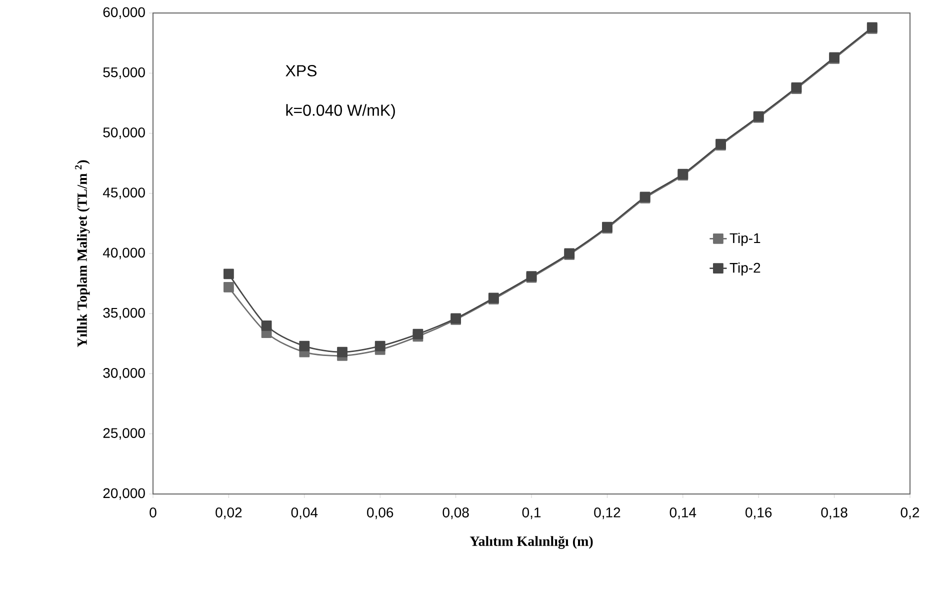 The width and height of the screenshot is (928, 599). Describe the element at coordinates (124, 374) in the screenshot. I see `y-tick-label: 30,000` at that location.